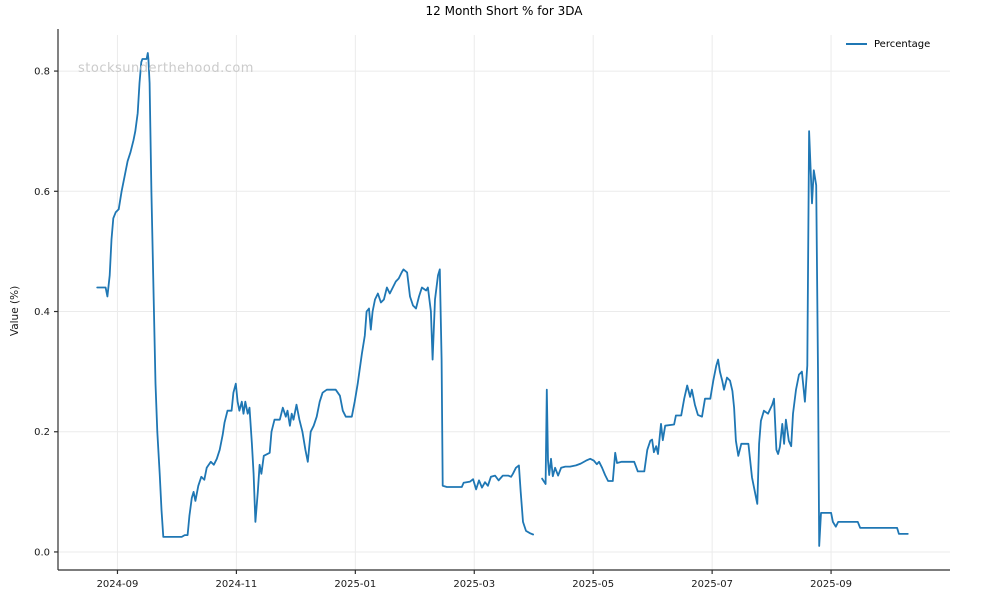  I want to click on x-tick-label: 2025-05, so click(593, 584).